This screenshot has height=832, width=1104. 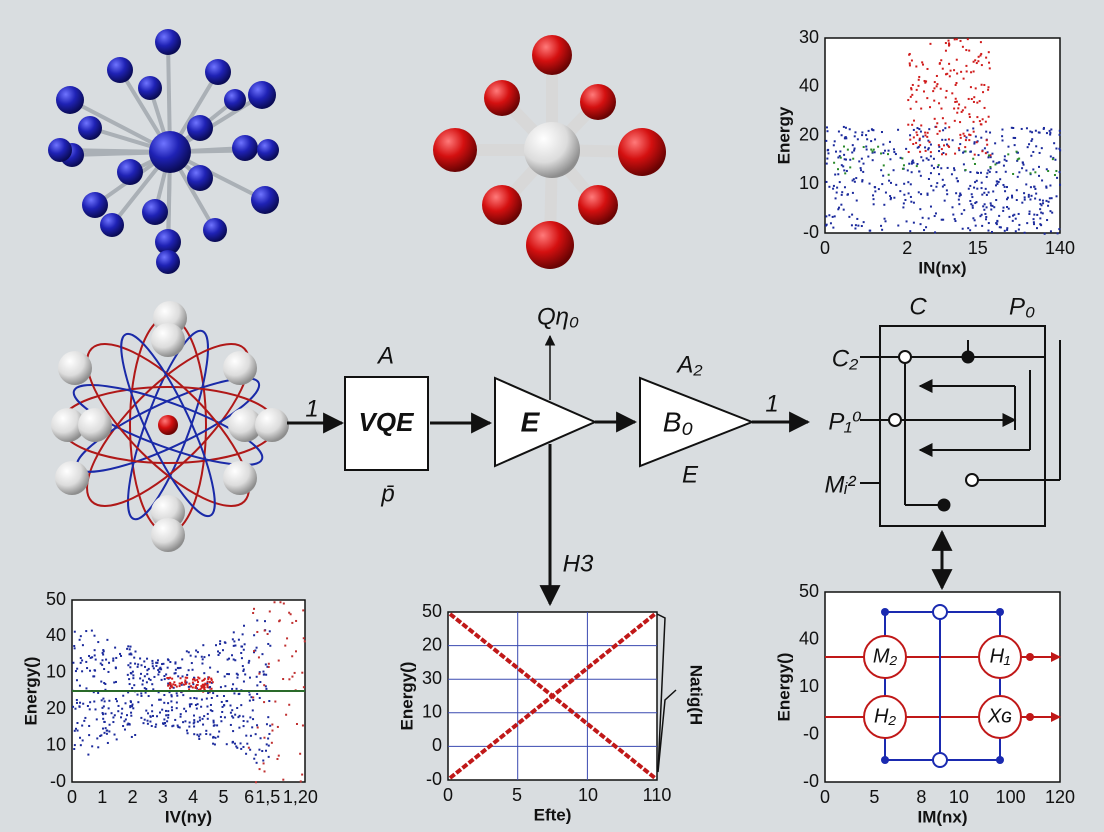 What do you see at coordinates (942, 135) in the screenshot?
I see `plot-area` at bounding box center [942, 135].